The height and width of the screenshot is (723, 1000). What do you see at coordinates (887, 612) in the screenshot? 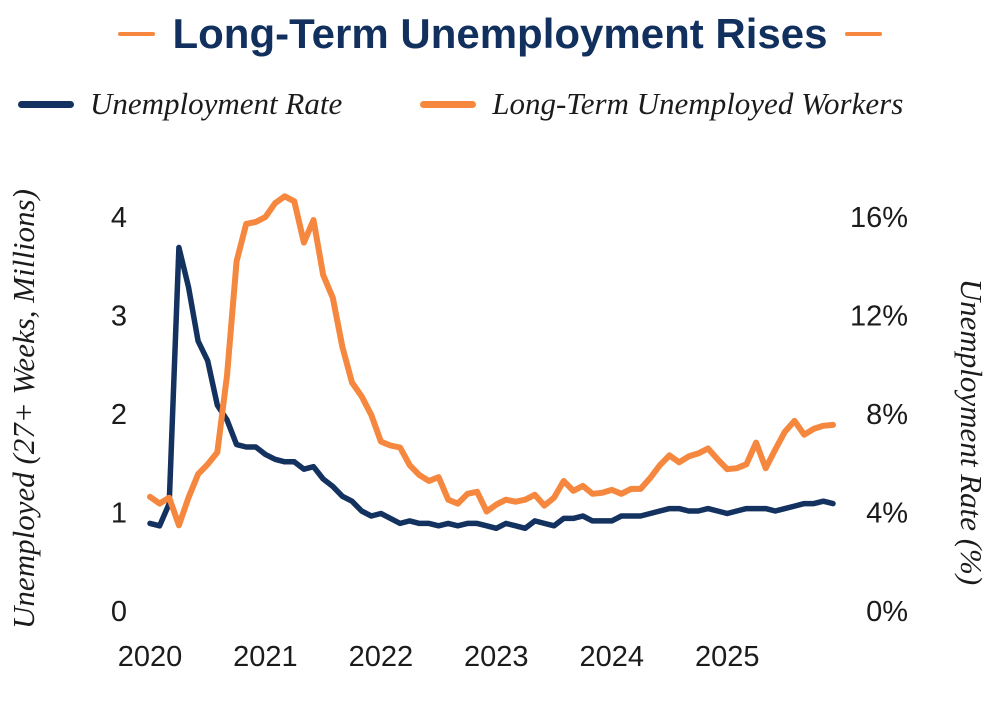
I see `right-axis-tick-label: 0%` at bounding box center [887, 612].